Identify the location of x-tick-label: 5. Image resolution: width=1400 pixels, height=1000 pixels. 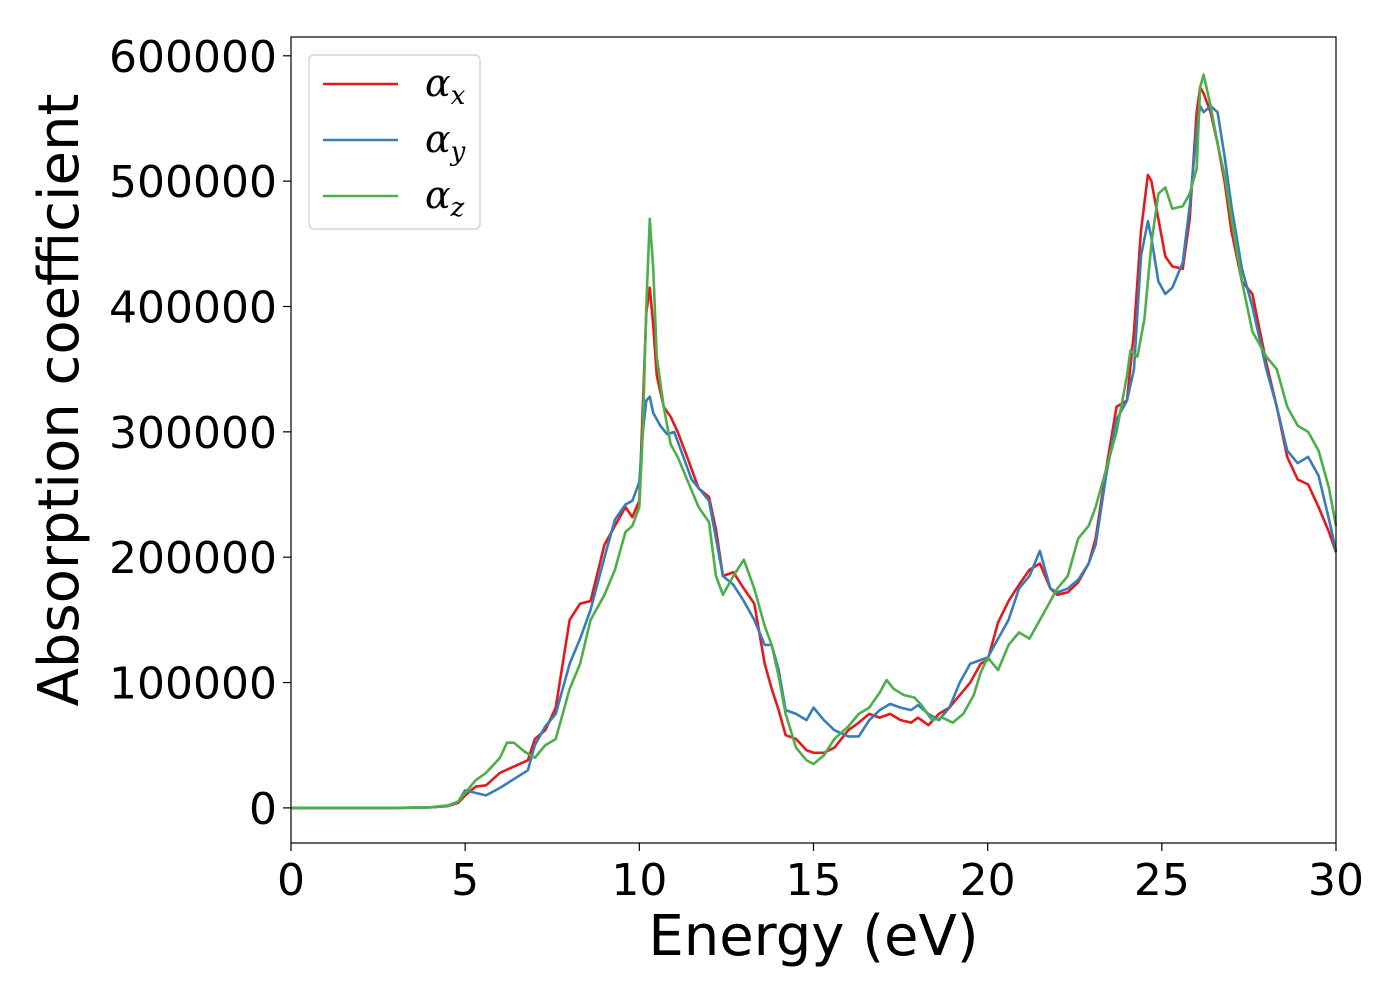
(465, 880).